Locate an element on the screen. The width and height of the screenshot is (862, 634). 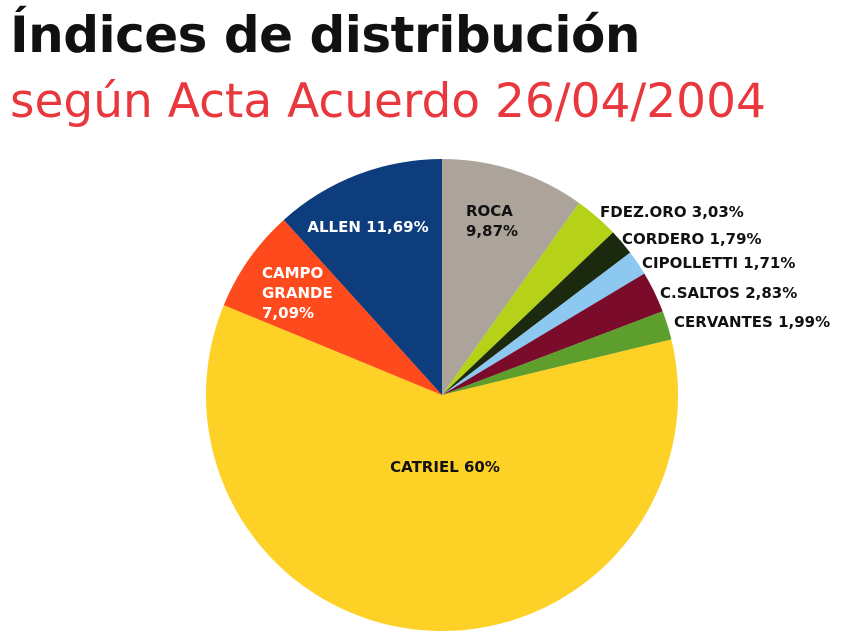
slice-label: FDEZ.ORO 3,03% is located at coordinates (672, 212).